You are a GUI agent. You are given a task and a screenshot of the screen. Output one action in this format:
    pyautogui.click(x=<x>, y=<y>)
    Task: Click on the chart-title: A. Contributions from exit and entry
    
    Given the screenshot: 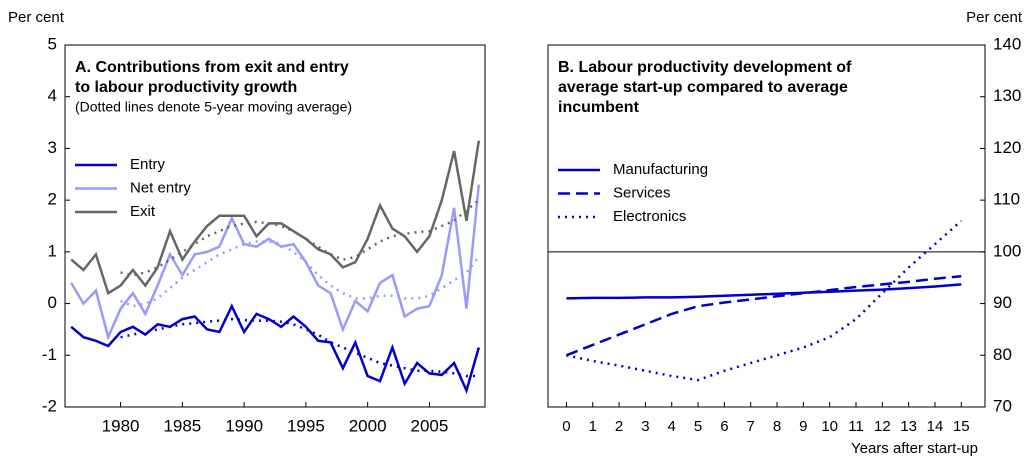 What is the action you would take?
    pyautogui.click(x=212, y=67)
    